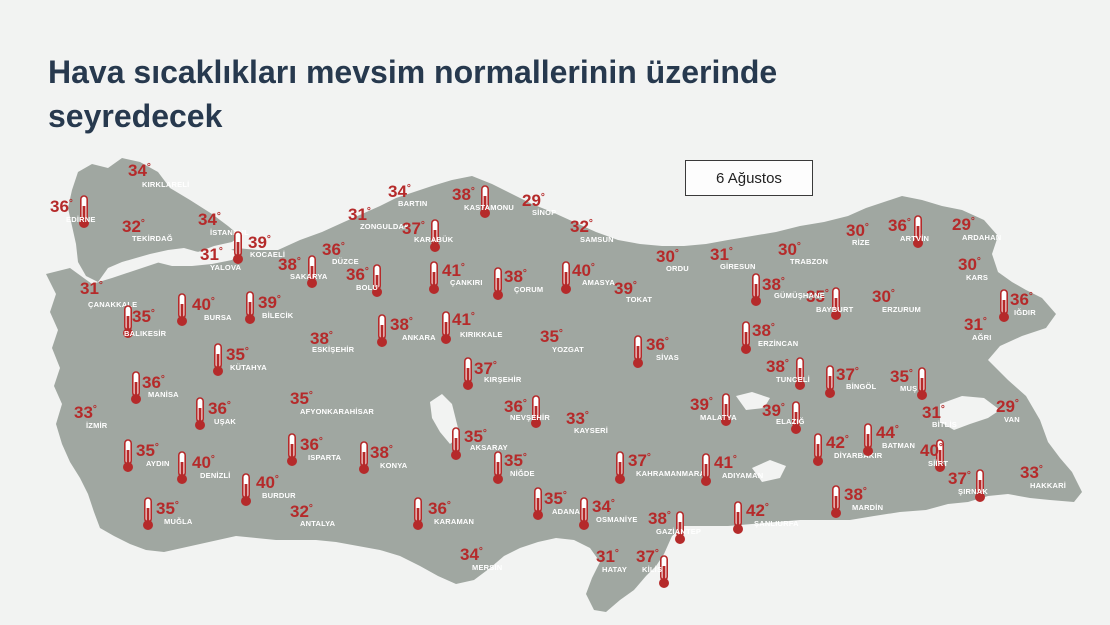 The width and height of the screenshot is (1110, 625). Describe the element at coordinates (723, 462) in the screenshot. I see `temperature-value: 41` at that location.